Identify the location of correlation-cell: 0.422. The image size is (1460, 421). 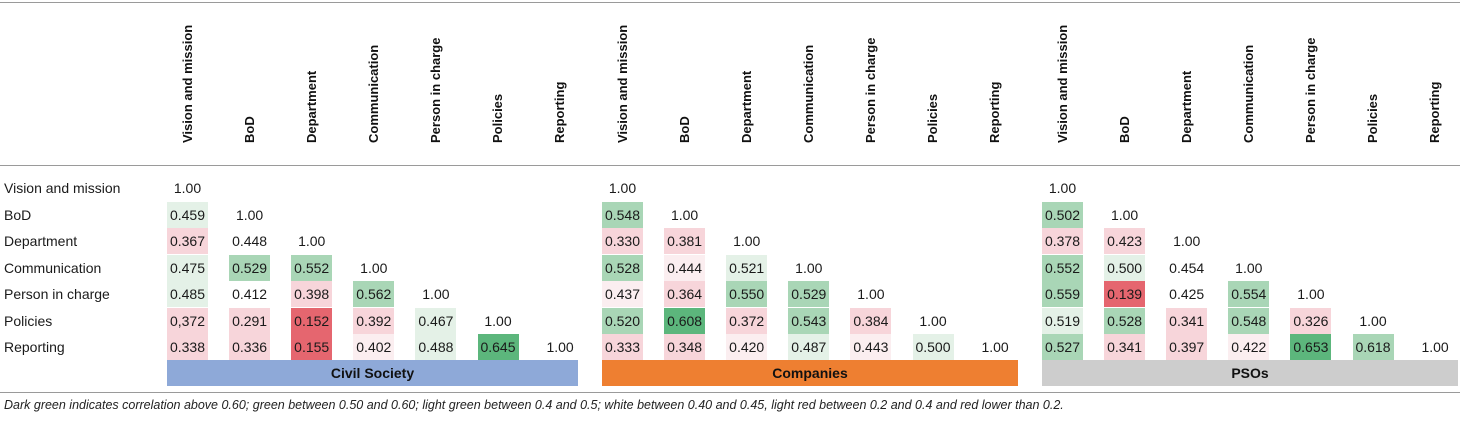
(1249, 347).